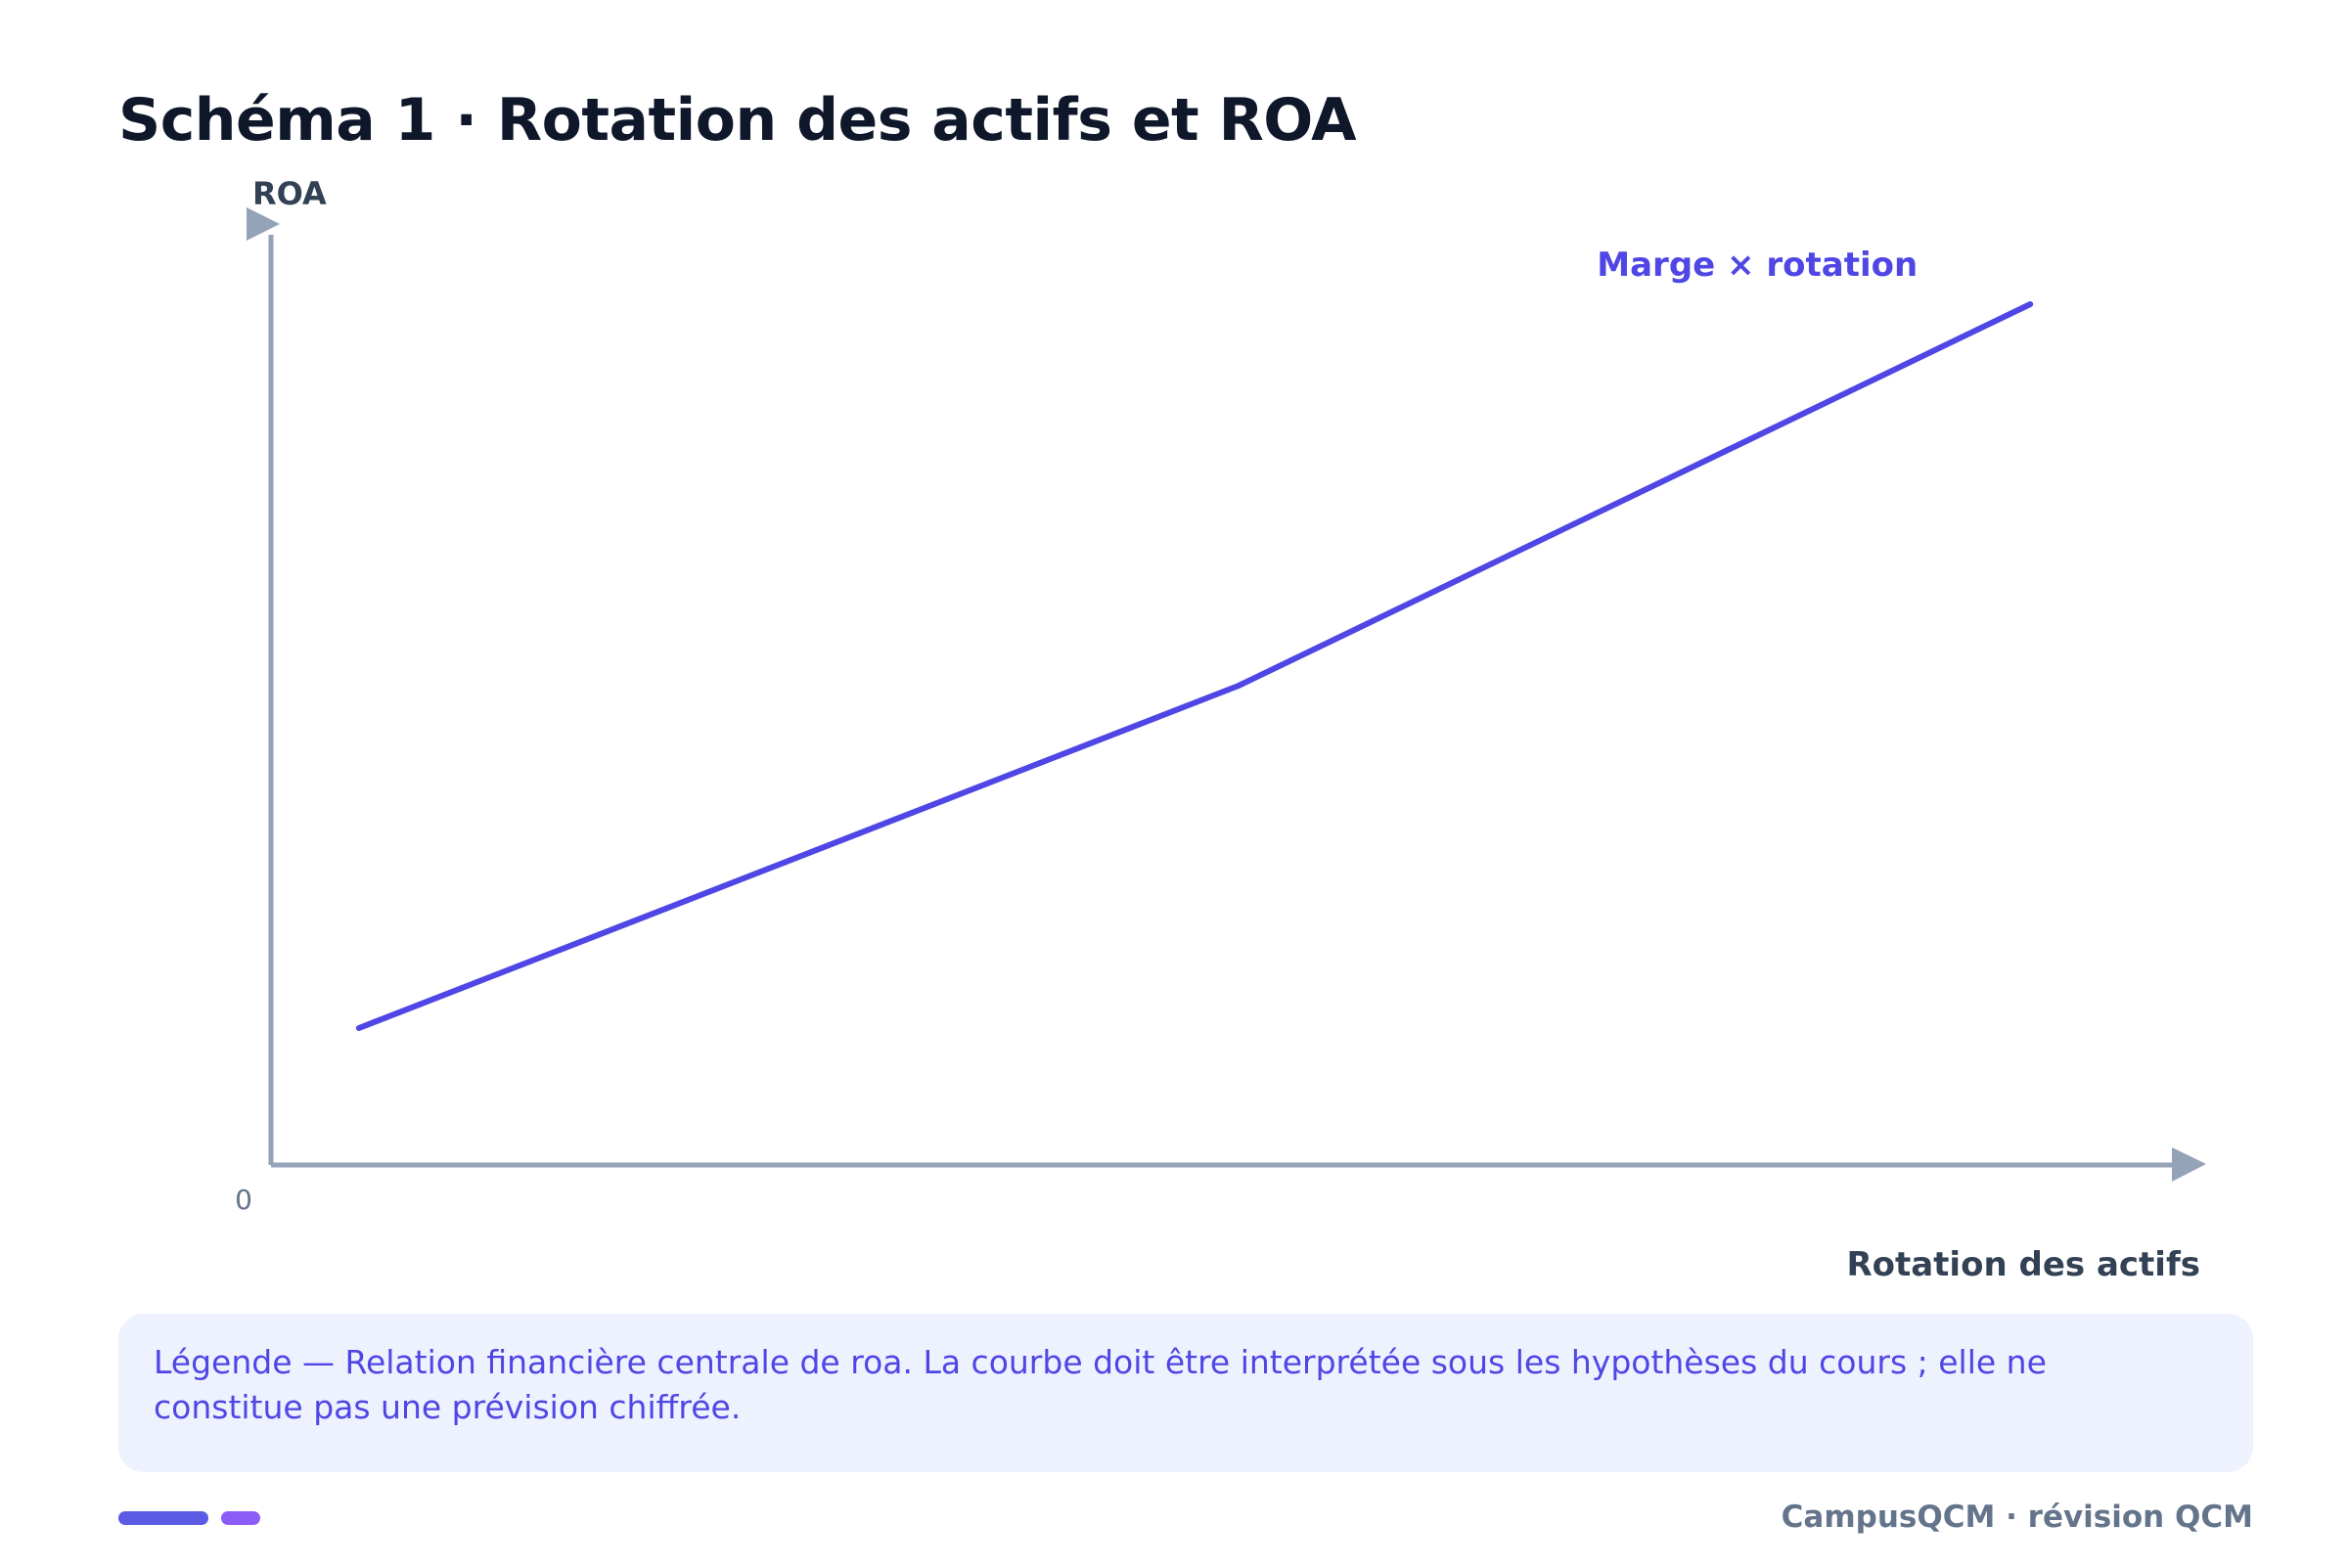 The width and height of the screenshot is (2348, 1568). Describe the element at coordinates (2189, 1164) in the screenshot. I see `x-axis-arrow-icon` at that location.